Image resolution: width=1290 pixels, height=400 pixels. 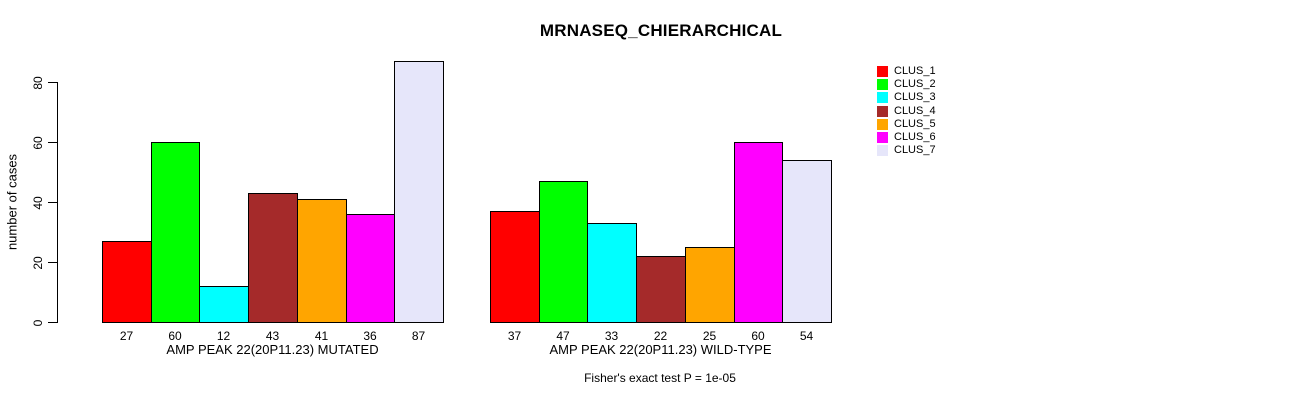 I want to click on group-axis-label: AMP PEAK 22(20P11.23) MUTATED, so click(x=272, y=349).